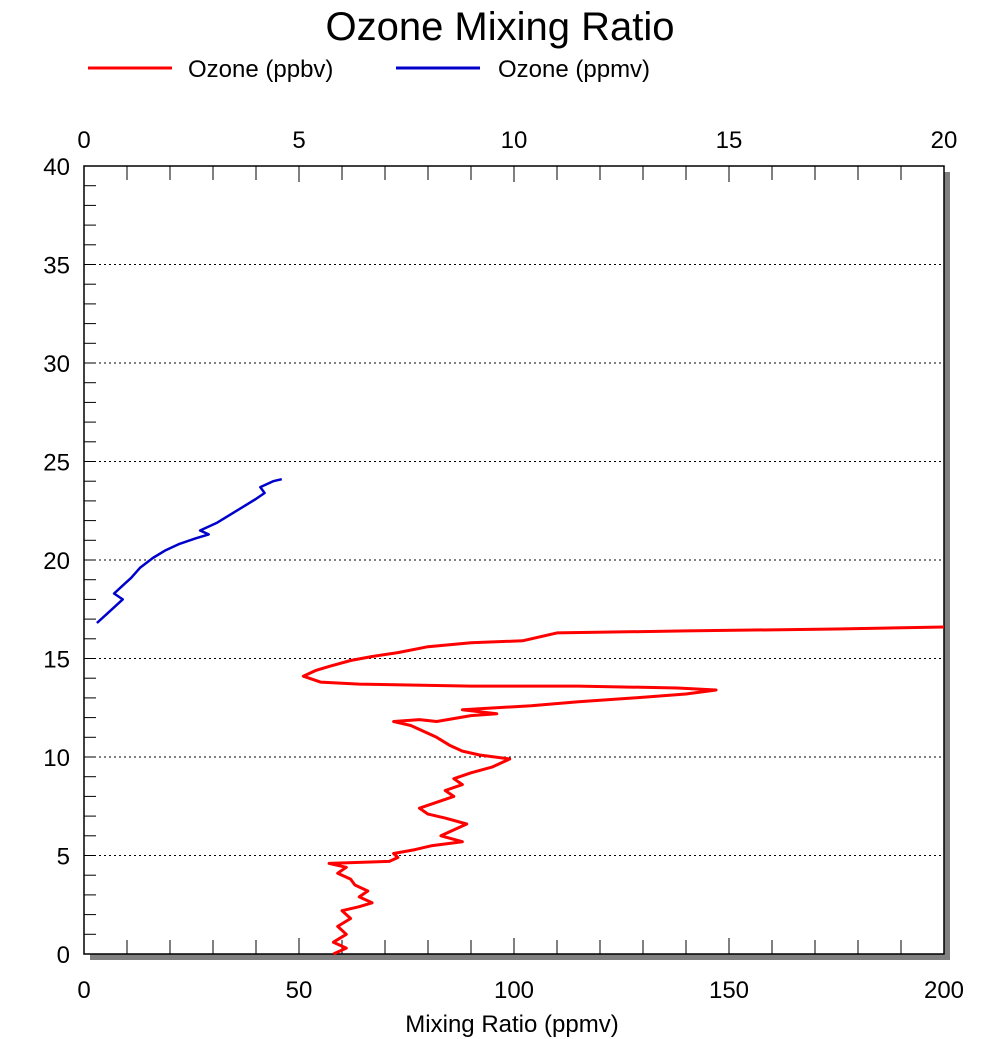  Describe the element at coordinates (63, 857) in the screenshot. I see `y-tick-label: 5` at that location.